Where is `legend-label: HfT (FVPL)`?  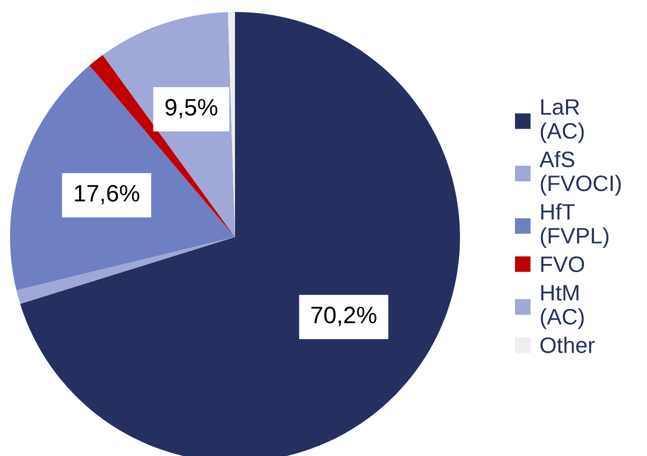
legend-label: HfT (FVPL) is located at coordinates (574, 225).